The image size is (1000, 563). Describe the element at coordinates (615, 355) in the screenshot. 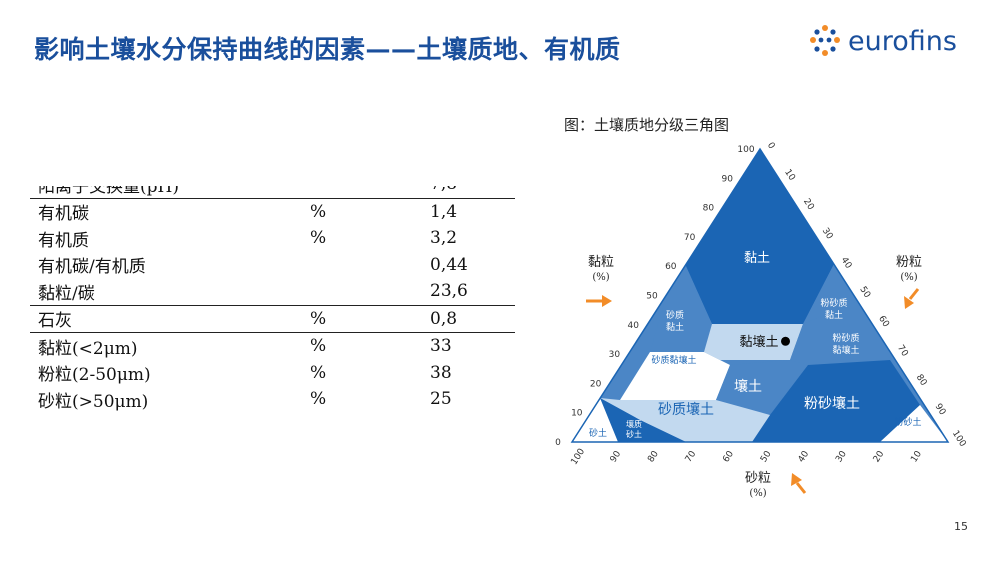

I see `left-tick-label: 30` at that location.